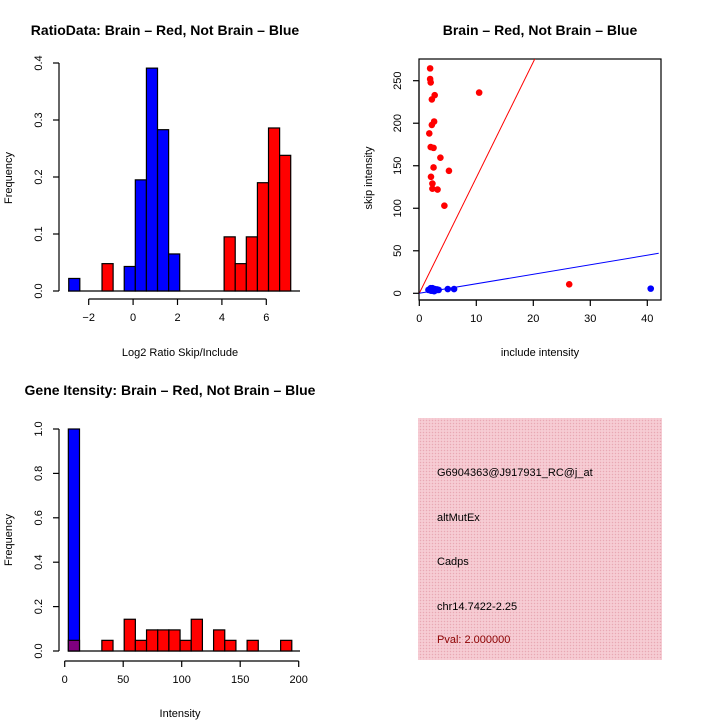 The height and width of the screenshot is (720, 720). I want to click on probe-id: G6904363@J917931_RC@j_at, so click(515, 473).